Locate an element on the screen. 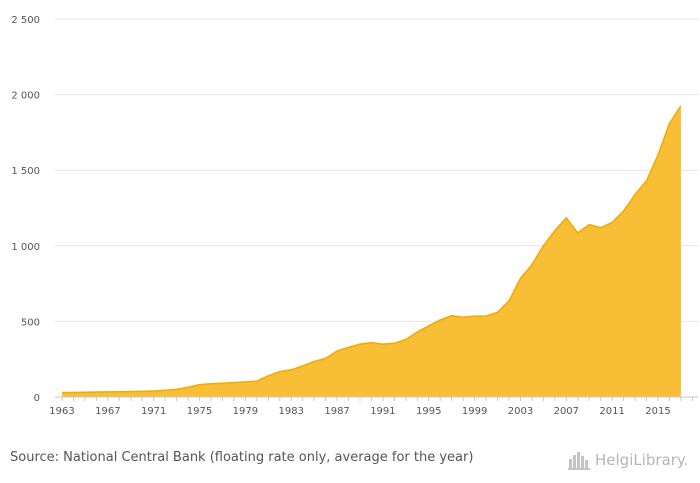  y-tick-label-1500: 1 500 is located at coordinates (25, 171).